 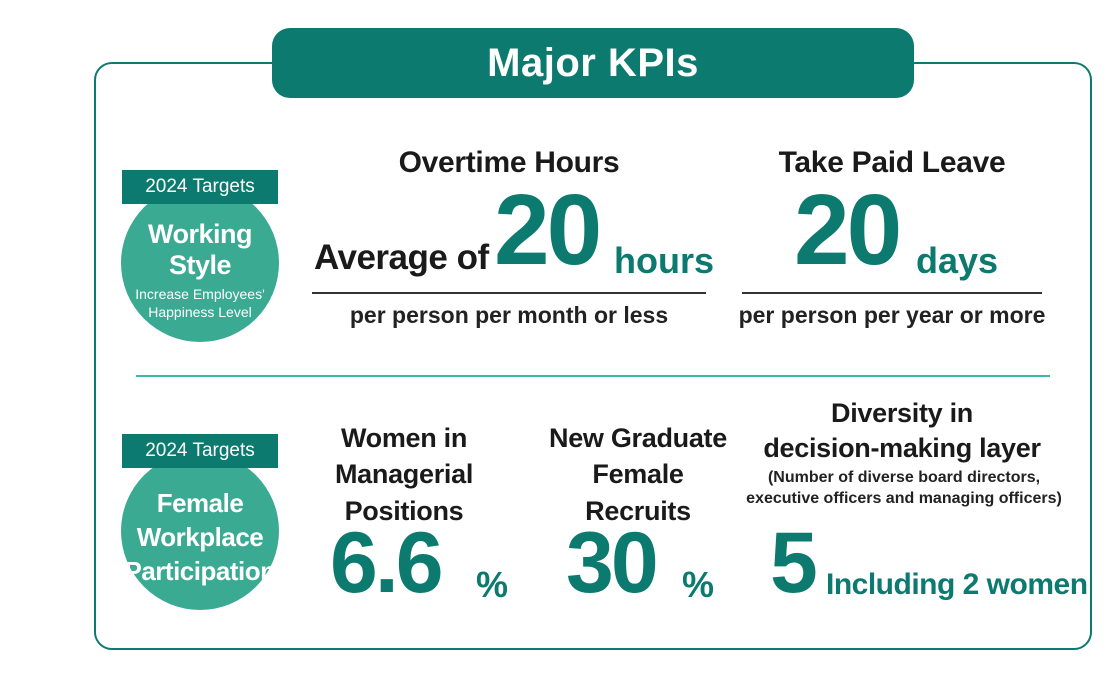 I want to click on badge-title: Working Style, so click(x=200, y=249).